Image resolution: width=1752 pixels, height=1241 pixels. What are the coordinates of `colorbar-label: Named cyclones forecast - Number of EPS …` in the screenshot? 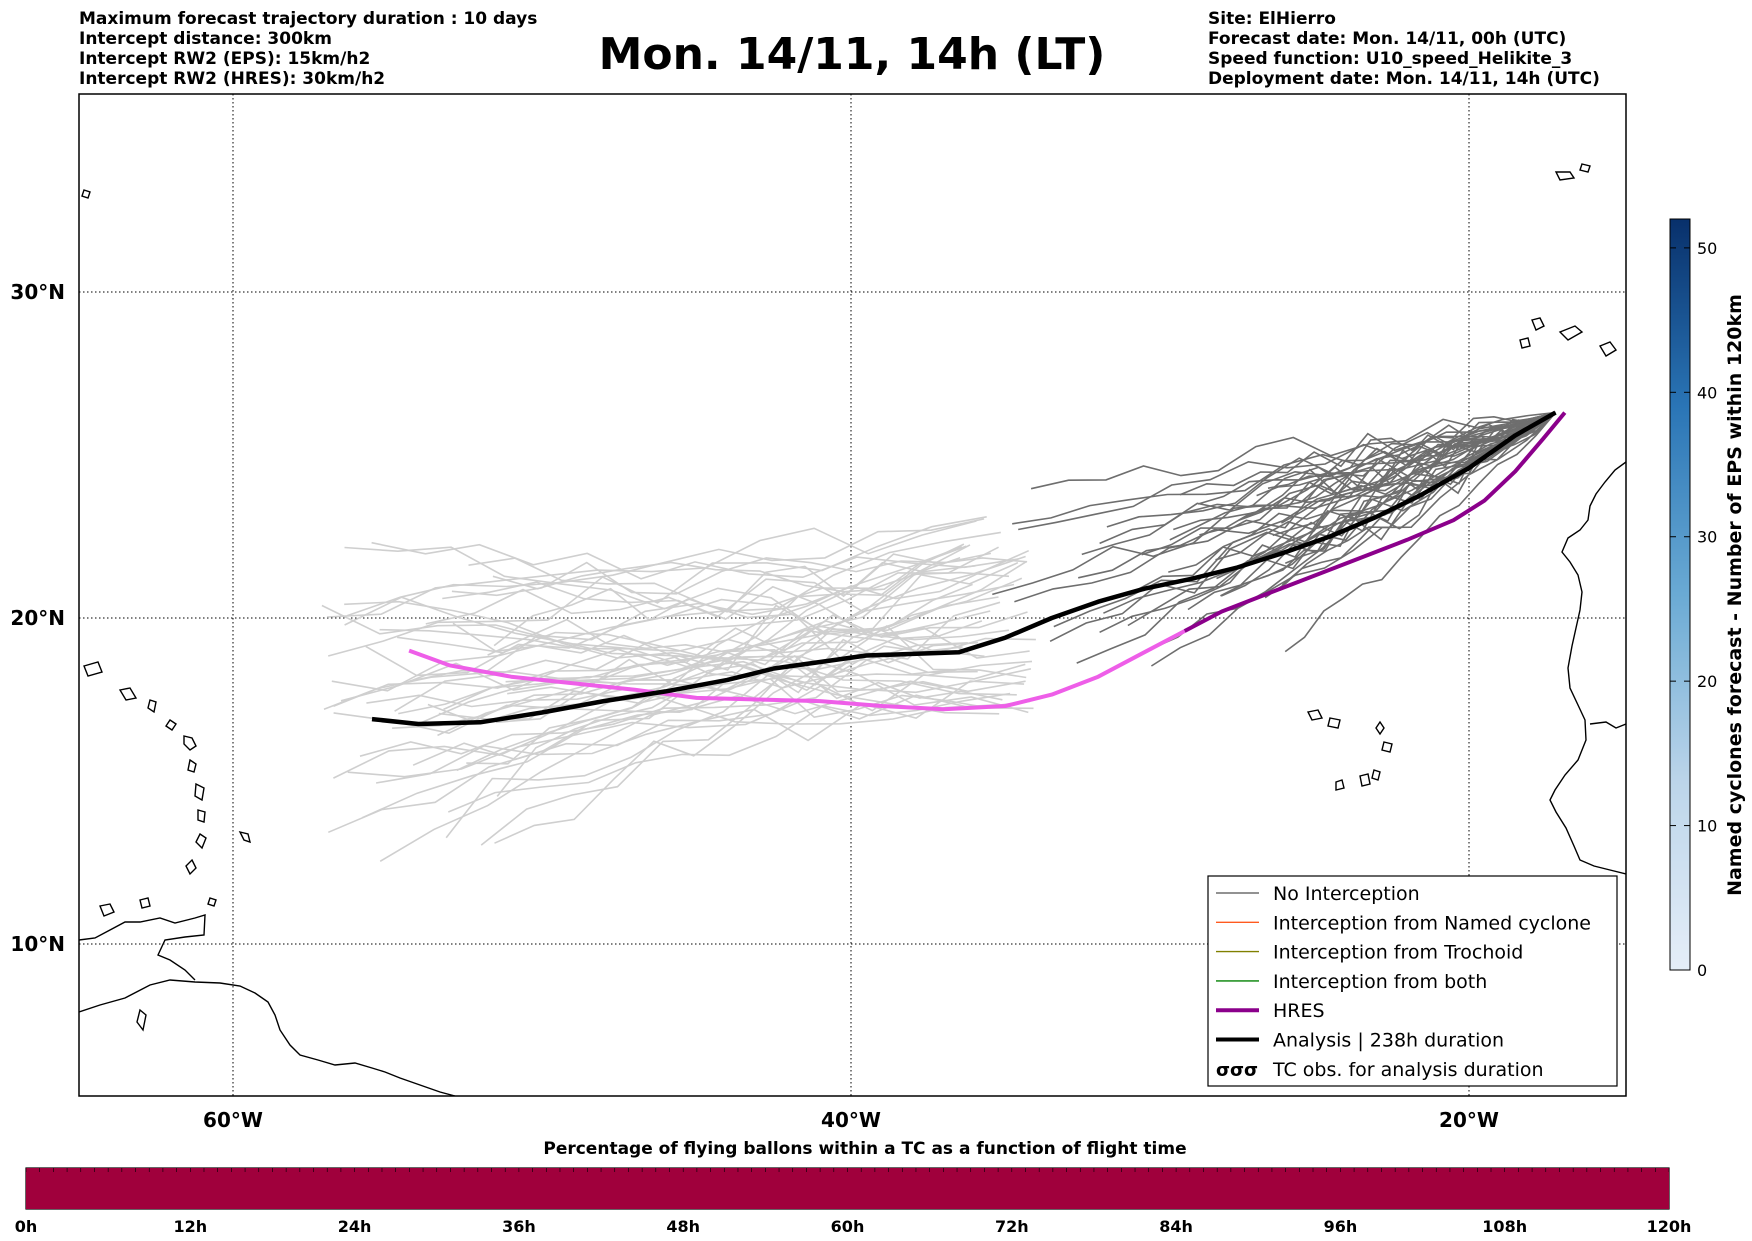 It's located at (1735, 595).